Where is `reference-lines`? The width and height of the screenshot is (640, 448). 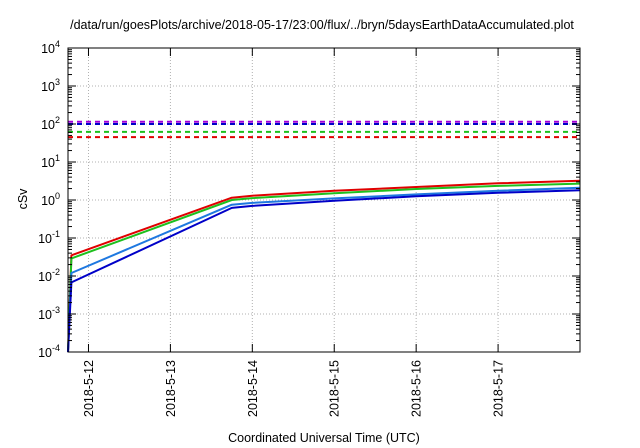
reference-lines is located at coordinates (324, 129).